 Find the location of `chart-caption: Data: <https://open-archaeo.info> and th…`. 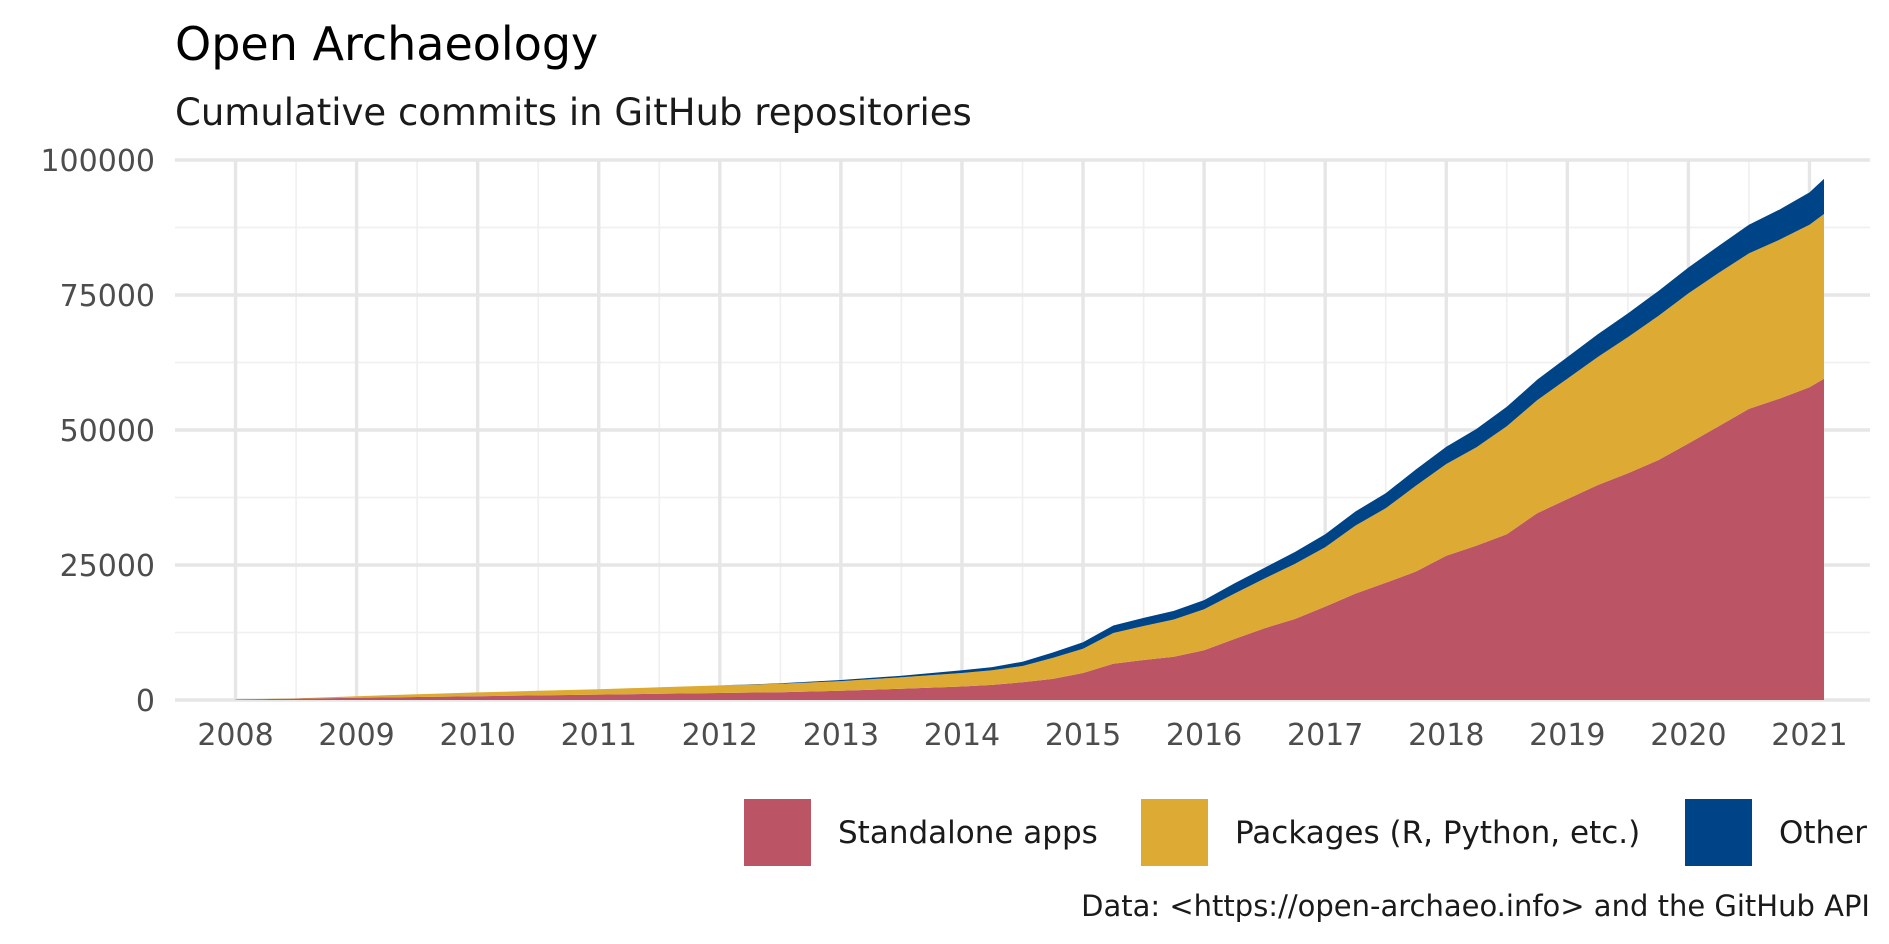

chart-caption: Data: <https://open-archaeo.info> and th… is located at coordinates (1475, 906).